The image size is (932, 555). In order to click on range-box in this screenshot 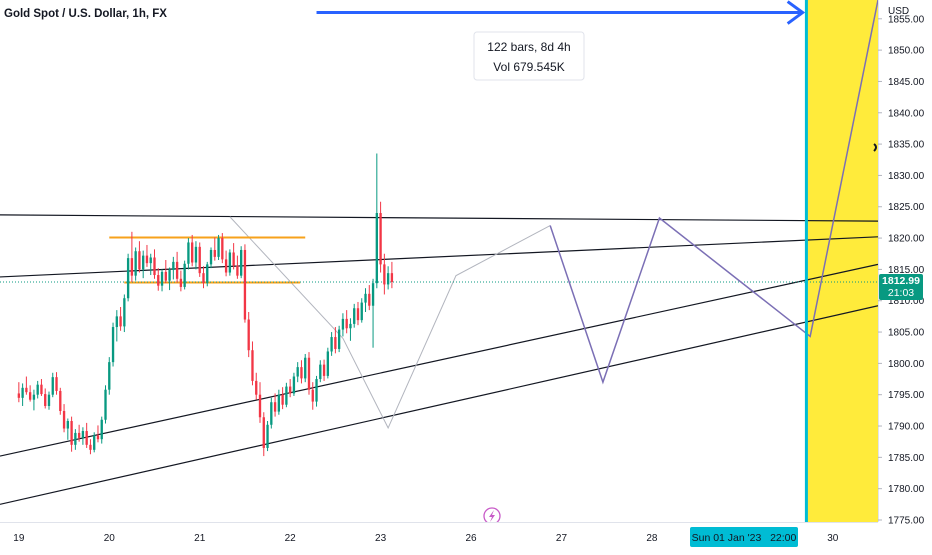, I will do `click(207, 260)`.